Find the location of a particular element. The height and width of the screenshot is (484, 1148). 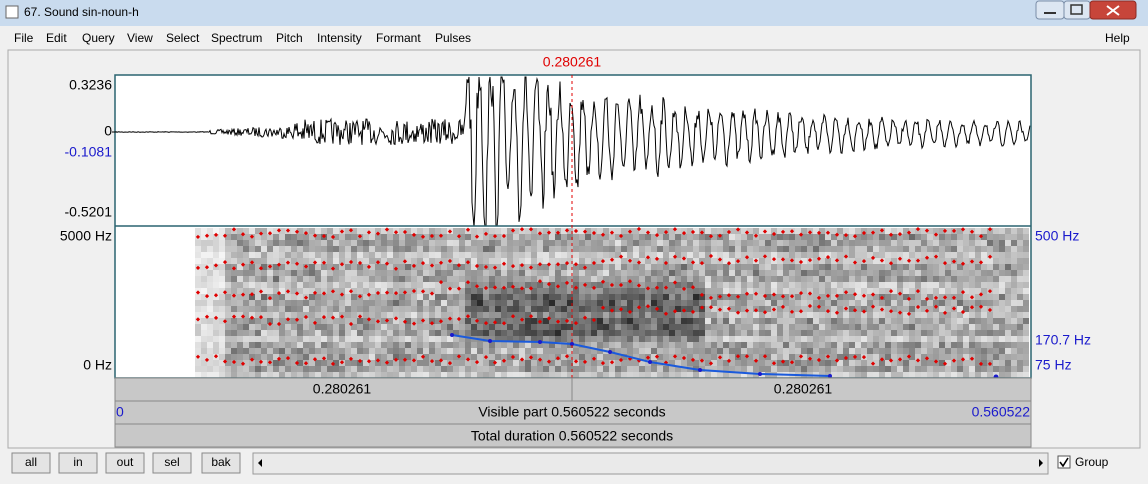

scroll-left-arrow is located at coordinates (260, 463).